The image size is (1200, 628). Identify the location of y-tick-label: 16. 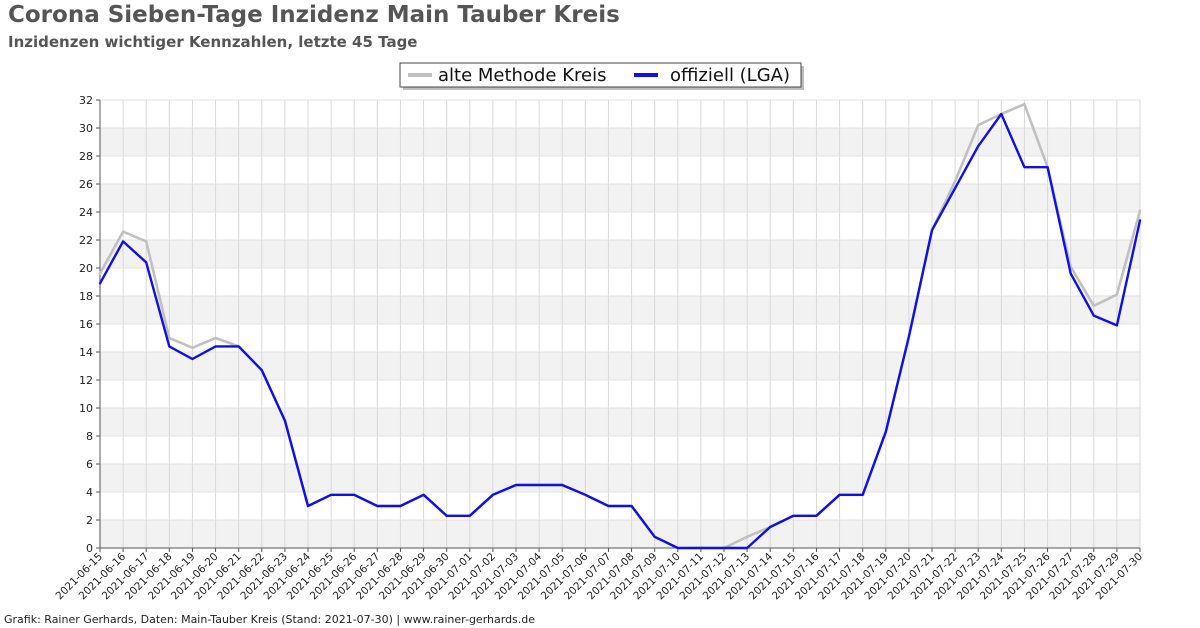
(86, 324).